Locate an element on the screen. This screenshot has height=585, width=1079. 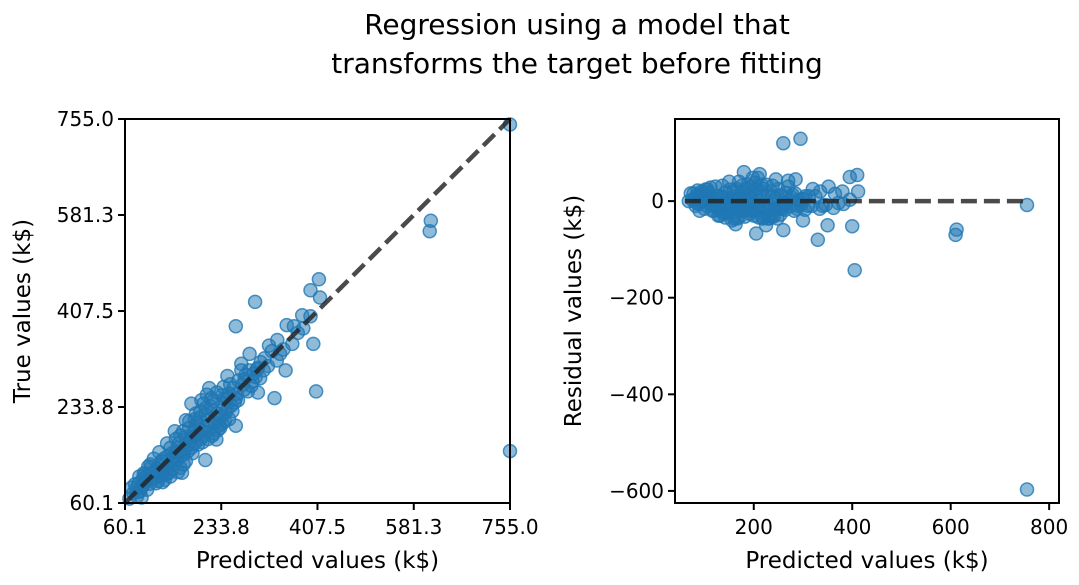
p1-y-tick-label-2: −400 is located at coordinates (636, 394).